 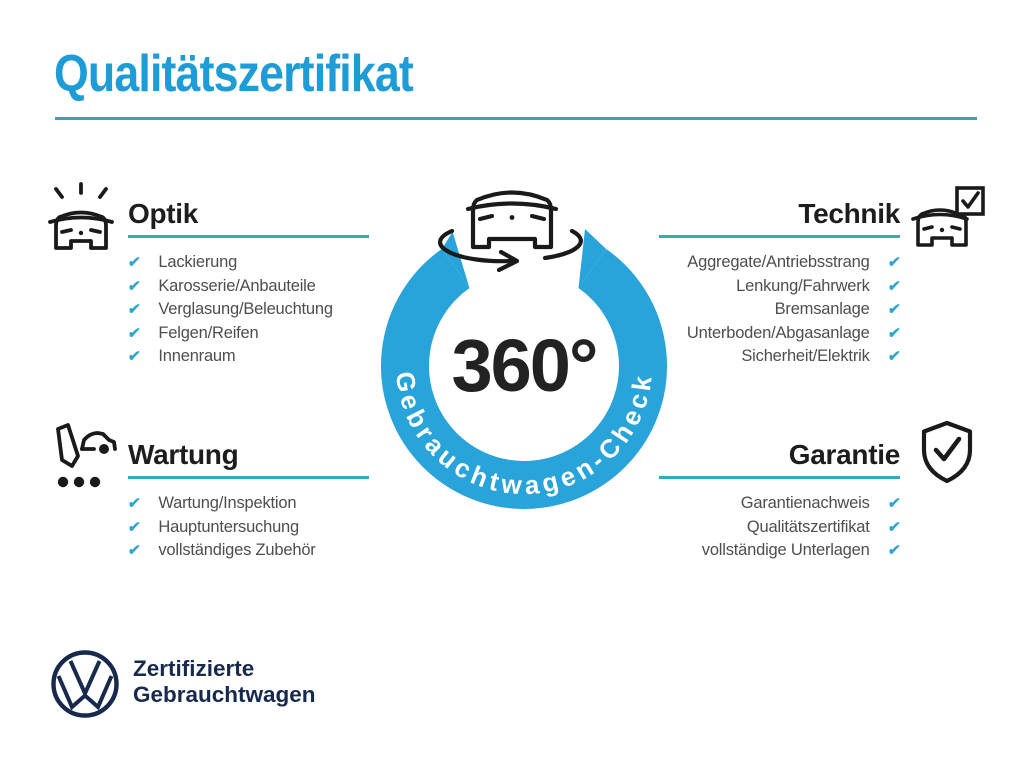 I want to click on list-item: ✔ Sicherheit/Elektrik, so click(x=780, y=357).